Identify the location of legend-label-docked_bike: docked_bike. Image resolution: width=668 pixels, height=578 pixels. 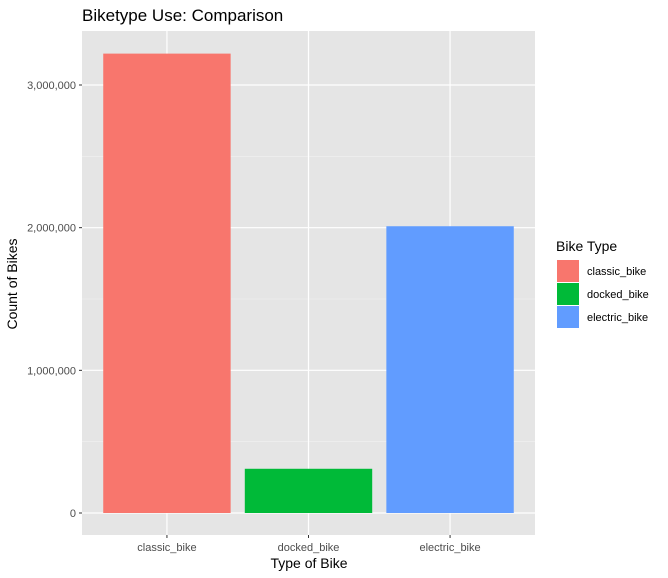
(618, 295).